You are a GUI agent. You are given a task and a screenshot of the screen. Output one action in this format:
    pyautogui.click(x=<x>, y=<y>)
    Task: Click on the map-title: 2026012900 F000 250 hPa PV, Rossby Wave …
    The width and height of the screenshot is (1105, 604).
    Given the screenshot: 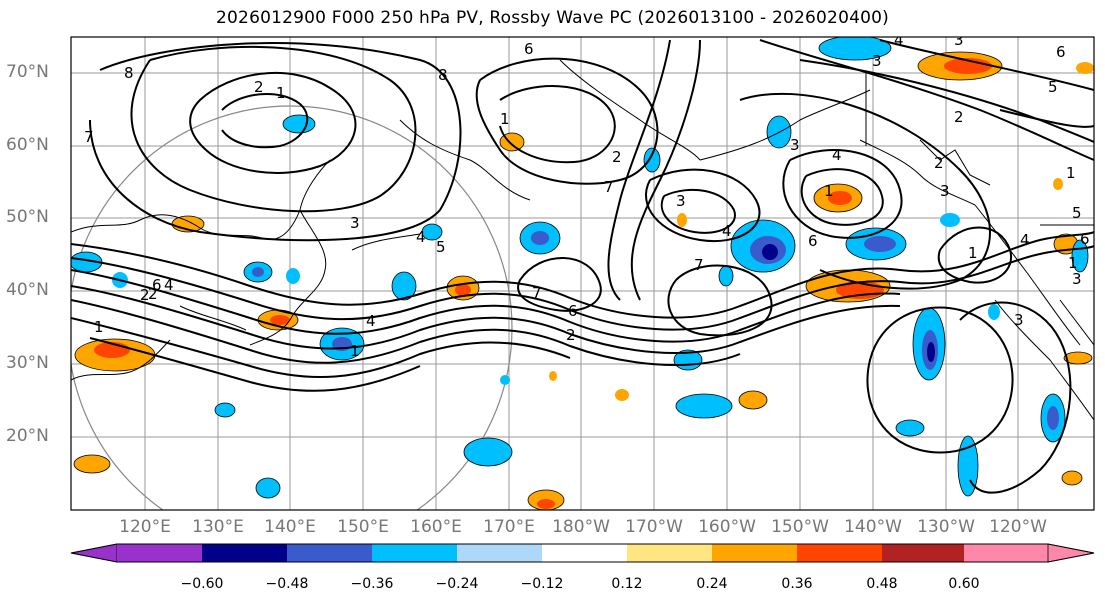 What is the action you would take?
    pyautogui.click(x=552, y=18)
    